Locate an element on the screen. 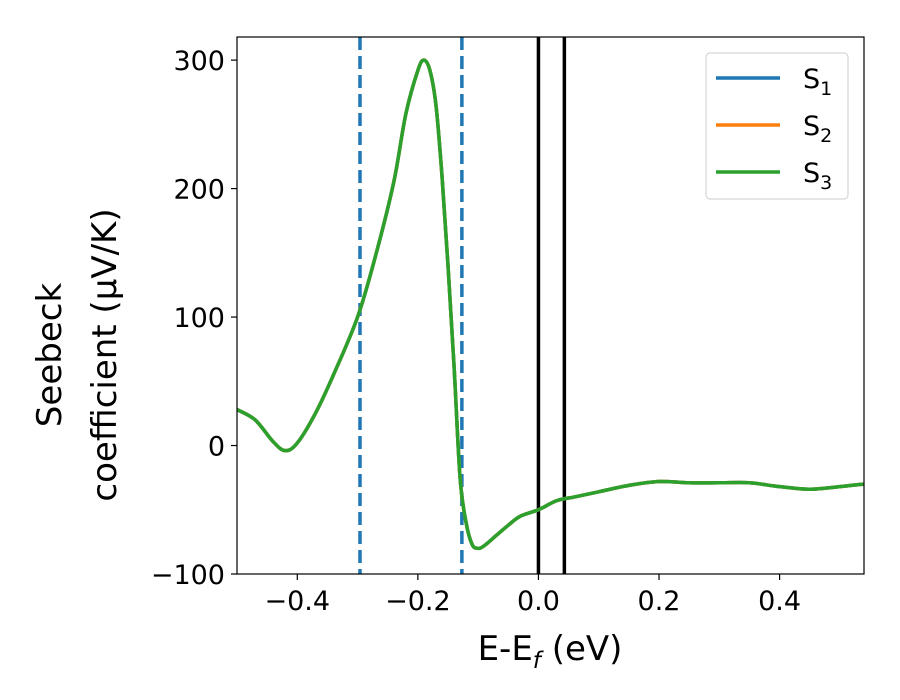 The width and height of the screenshot is (900, 700). y-axis-ticks: −100 0 100 200 300 is located at coordinates (194, 318).